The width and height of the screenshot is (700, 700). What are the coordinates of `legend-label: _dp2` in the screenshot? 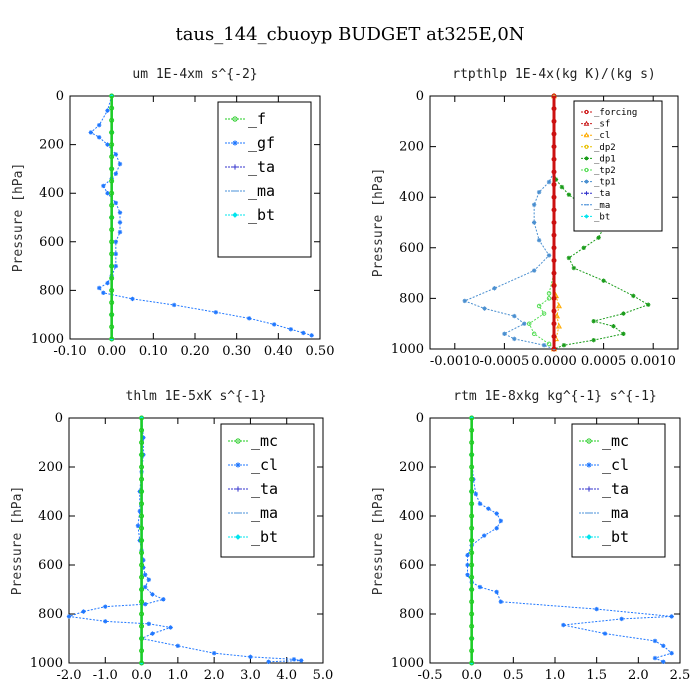 It's located at (605, 148).